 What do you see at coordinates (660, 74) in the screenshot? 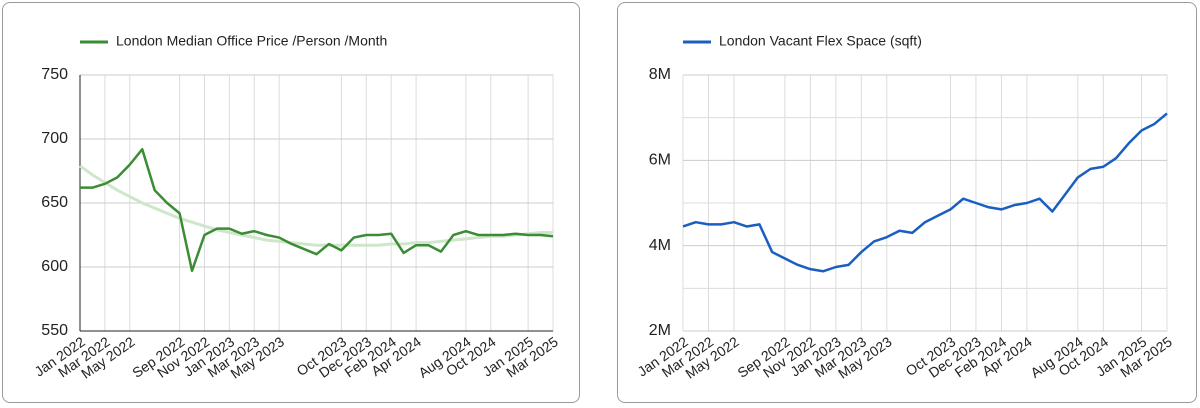
I see `y-tick-label: 8M` at bounding box center [660, 74].